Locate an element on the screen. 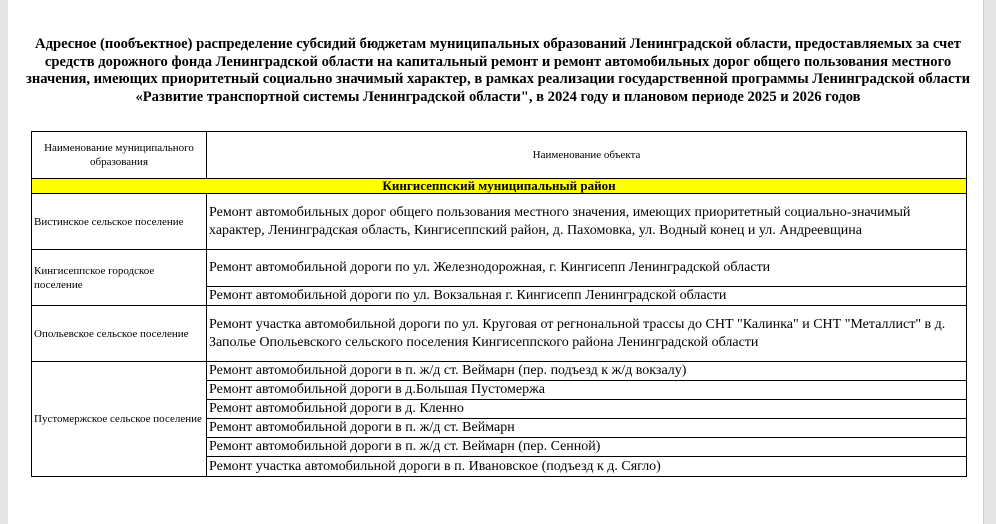 This screenshot has width=996, height=524. municipality-cell: Опольевское сельское поселение is located at coordinates (119, 333).